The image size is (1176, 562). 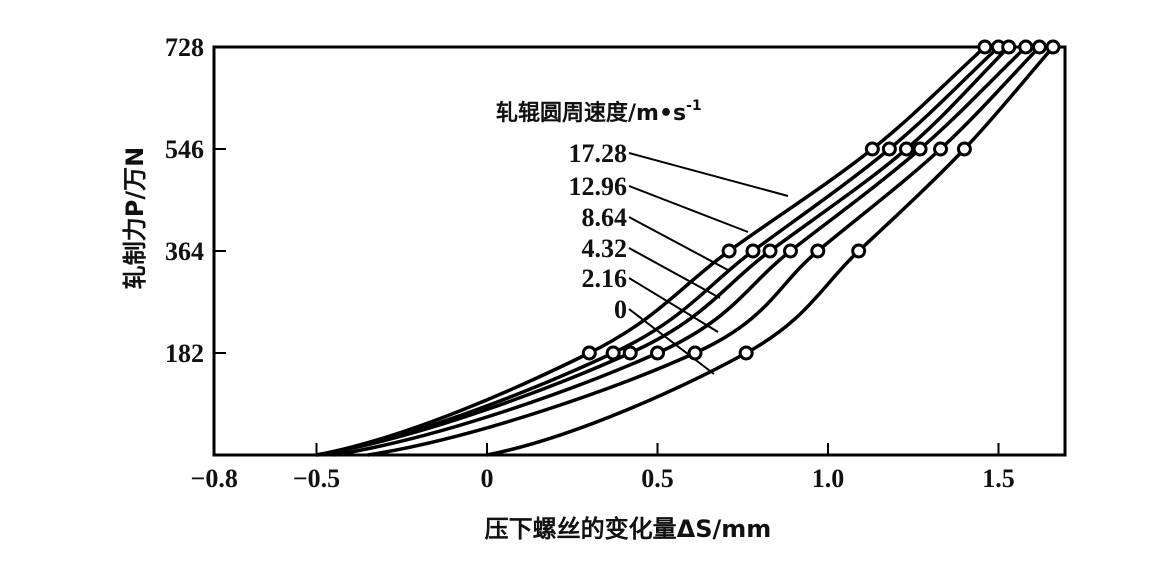 What do you see at coordinates (487, 478) in the screenshot?
I see `x-tick-label: 0` at bounding box center [487, 478].